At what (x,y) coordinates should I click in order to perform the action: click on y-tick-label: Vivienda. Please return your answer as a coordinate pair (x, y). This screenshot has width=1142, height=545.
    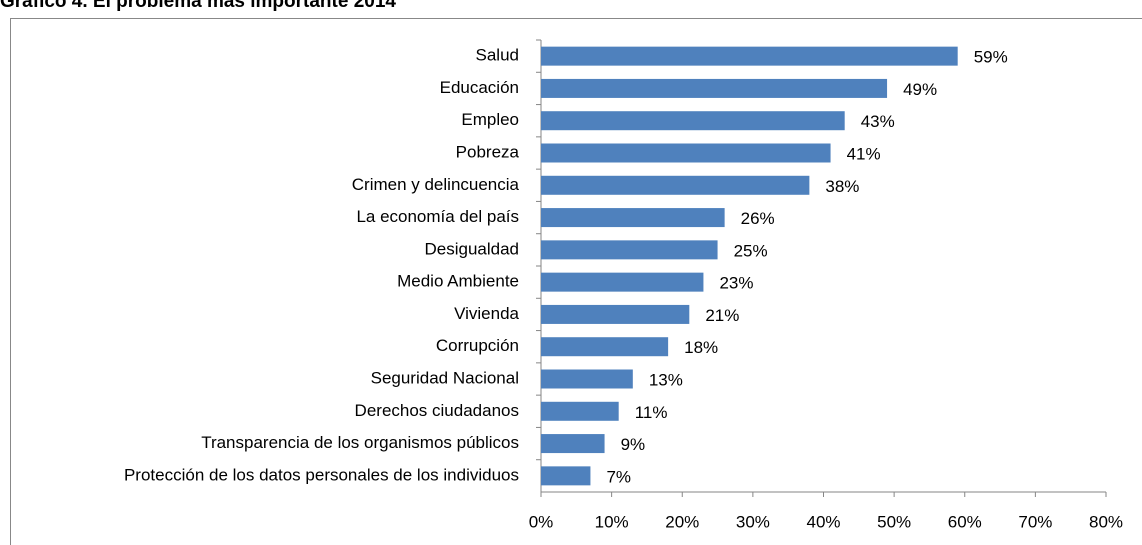
    Looking at the image, I should click on (486, 313).